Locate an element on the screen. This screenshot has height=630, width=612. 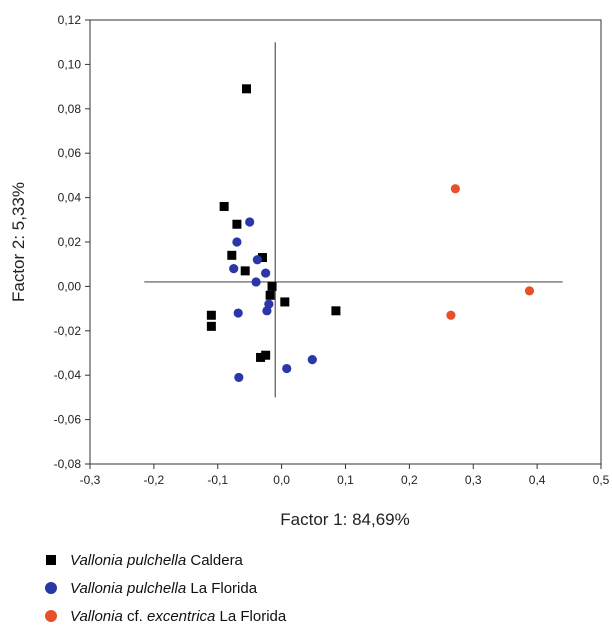
legend-item-series-2: Vallonia pulchella La Florida is located at coordinates (163, 588).